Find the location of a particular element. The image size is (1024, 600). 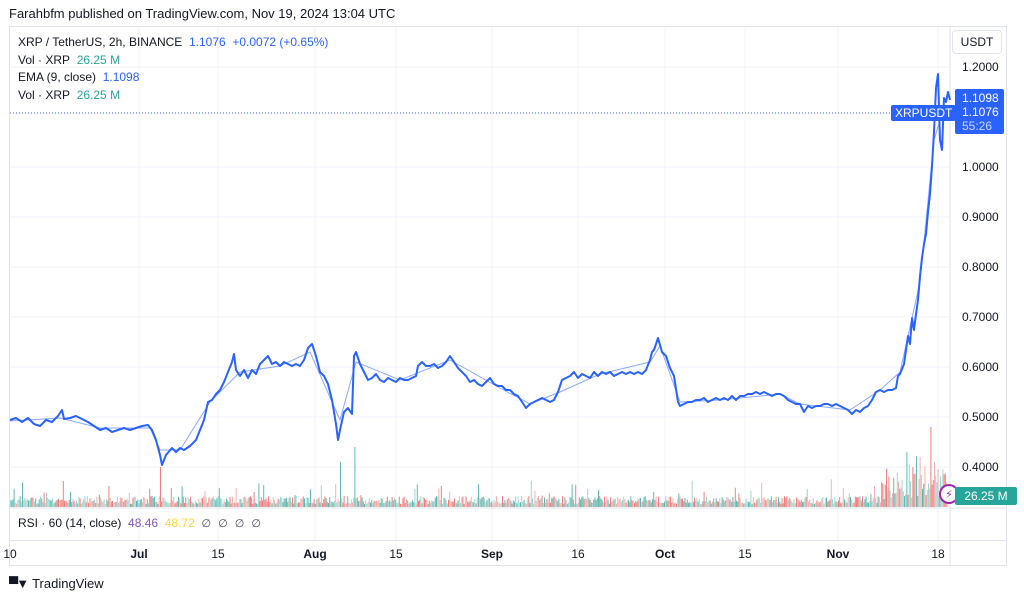

y-tick: 0.8000 is located at coordinates (980, 267).